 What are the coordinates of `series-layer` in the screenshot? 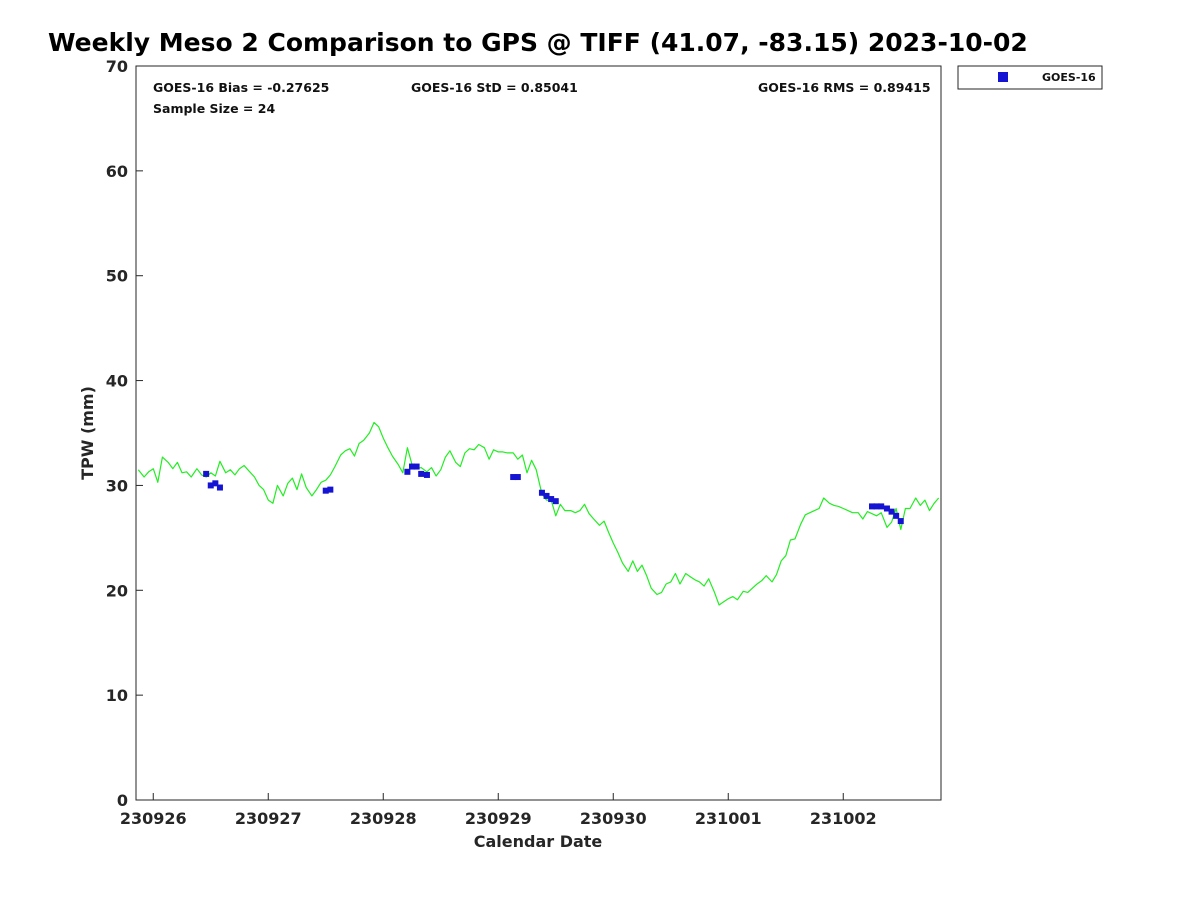 It's located at (538, 513).